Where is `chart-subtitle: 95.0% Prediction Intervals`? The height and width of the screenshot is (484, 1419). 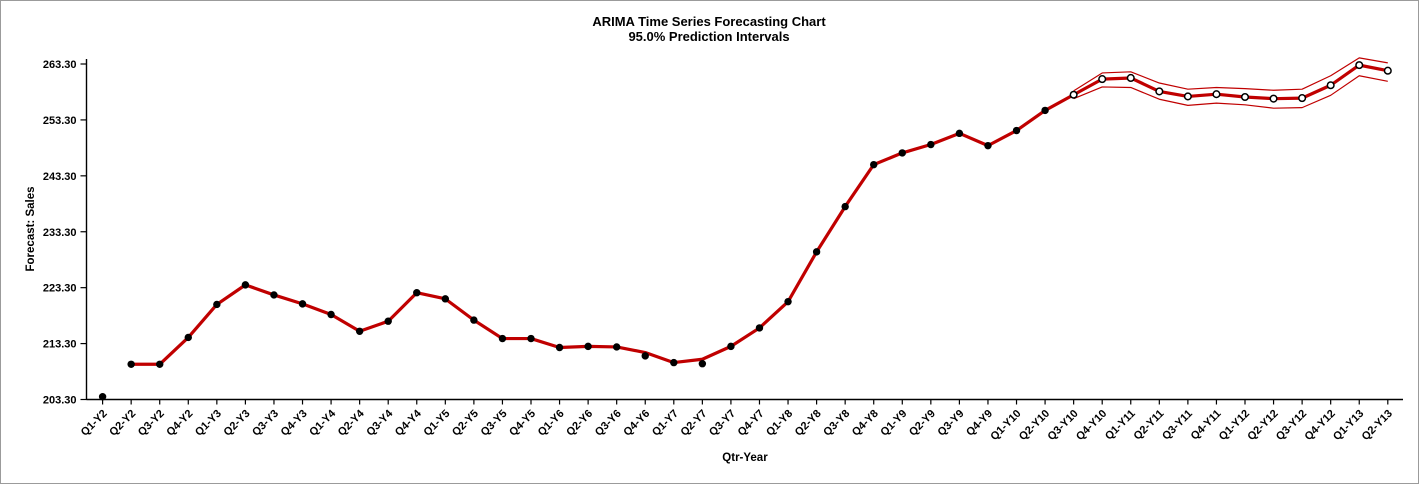
chart-subtitle: 95.0% Prediction Intervals is located at coordinates (708, 36).